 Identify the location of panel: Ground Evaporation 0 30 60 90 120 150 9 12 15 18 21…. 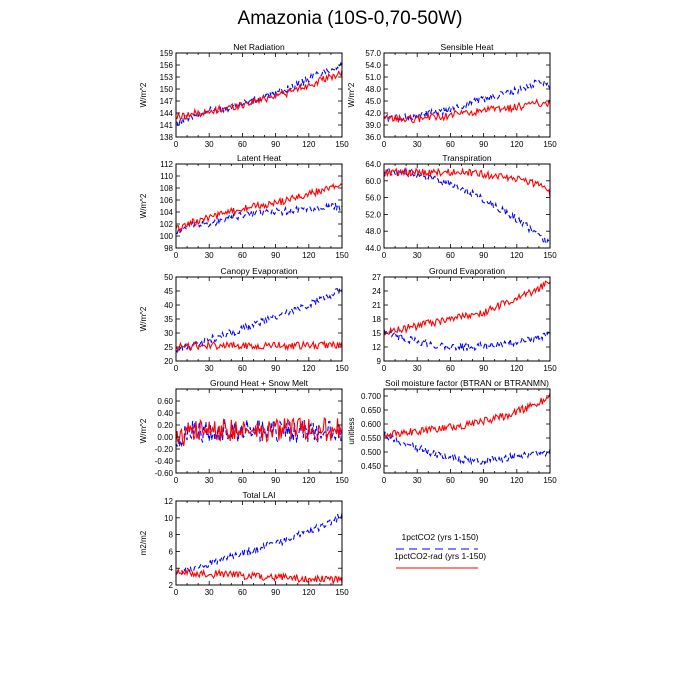
(464, 319).